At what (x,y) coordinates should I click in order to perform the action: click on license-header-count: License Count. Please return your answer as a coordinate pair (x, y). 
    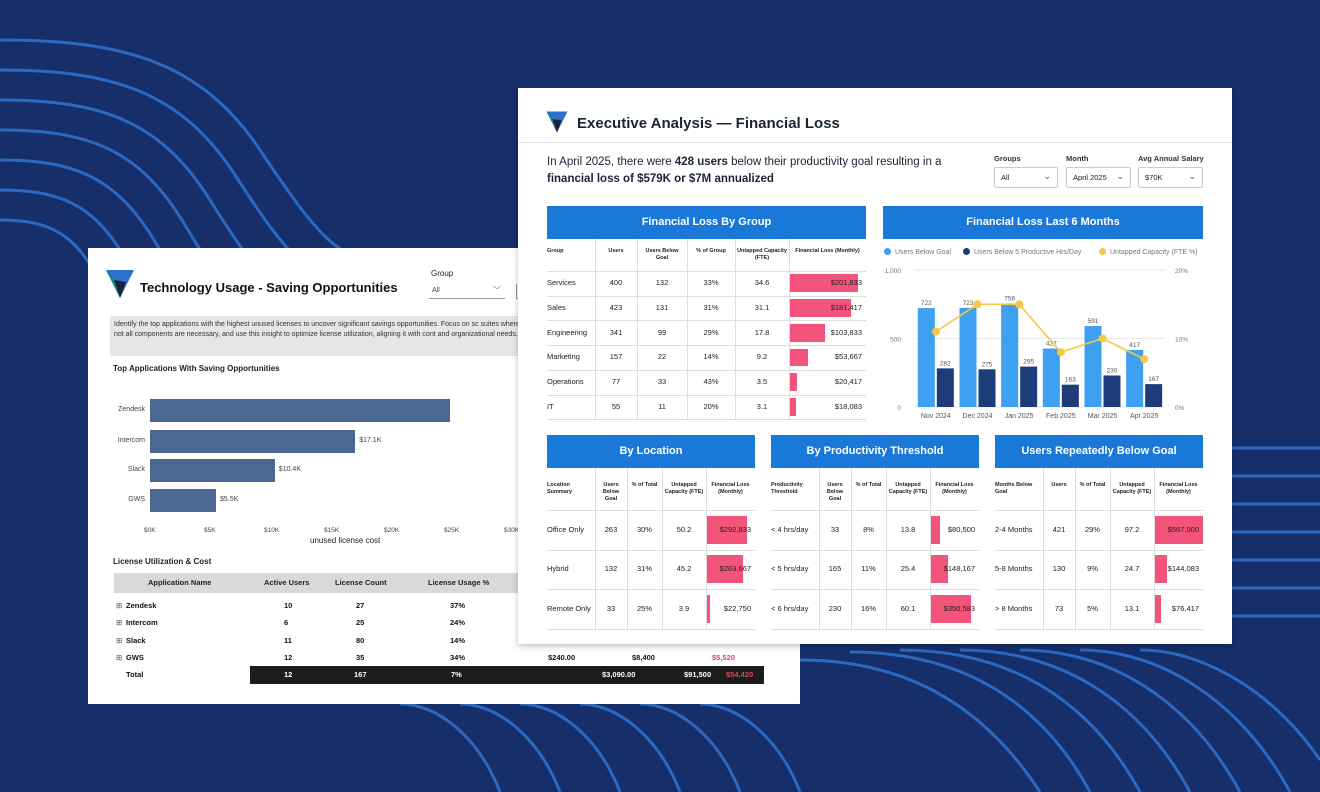
    Looking at the image, I should click on (361, 582).